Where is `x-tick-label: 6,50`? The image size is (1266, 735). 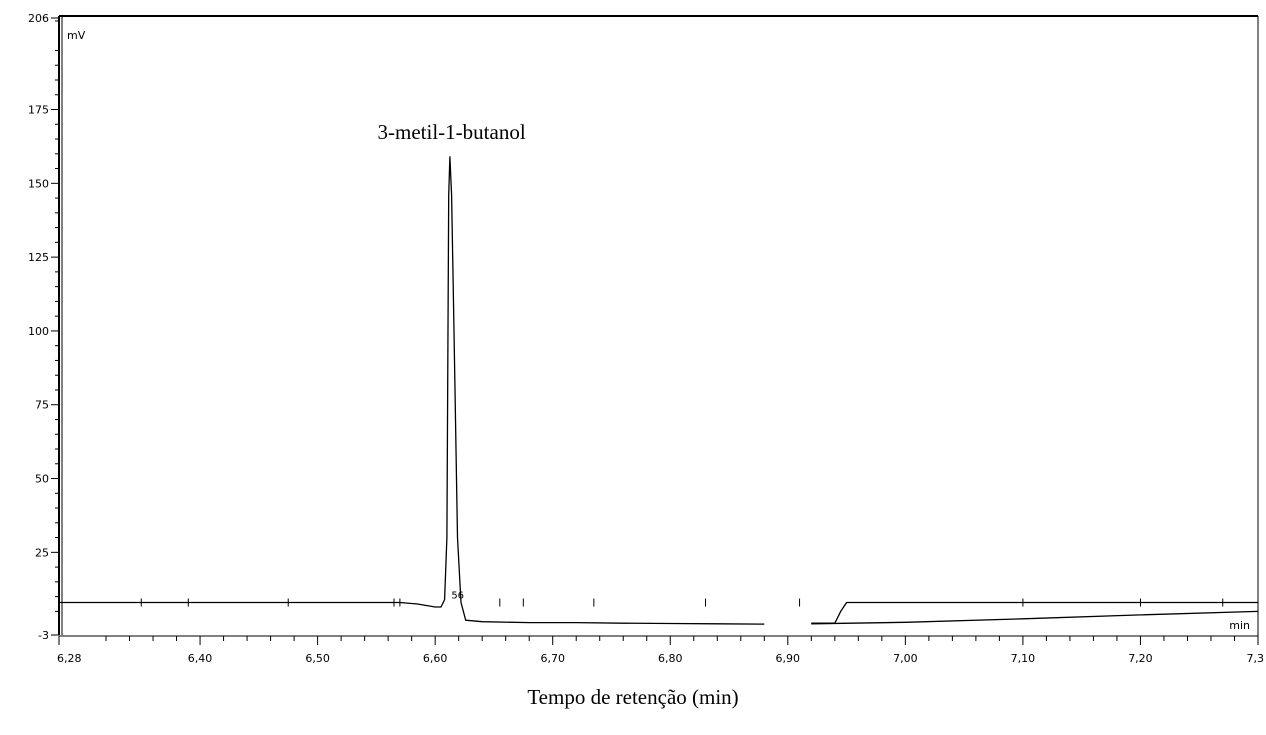 x-tick-label: 6,50 is located at coordinates (317, 658).